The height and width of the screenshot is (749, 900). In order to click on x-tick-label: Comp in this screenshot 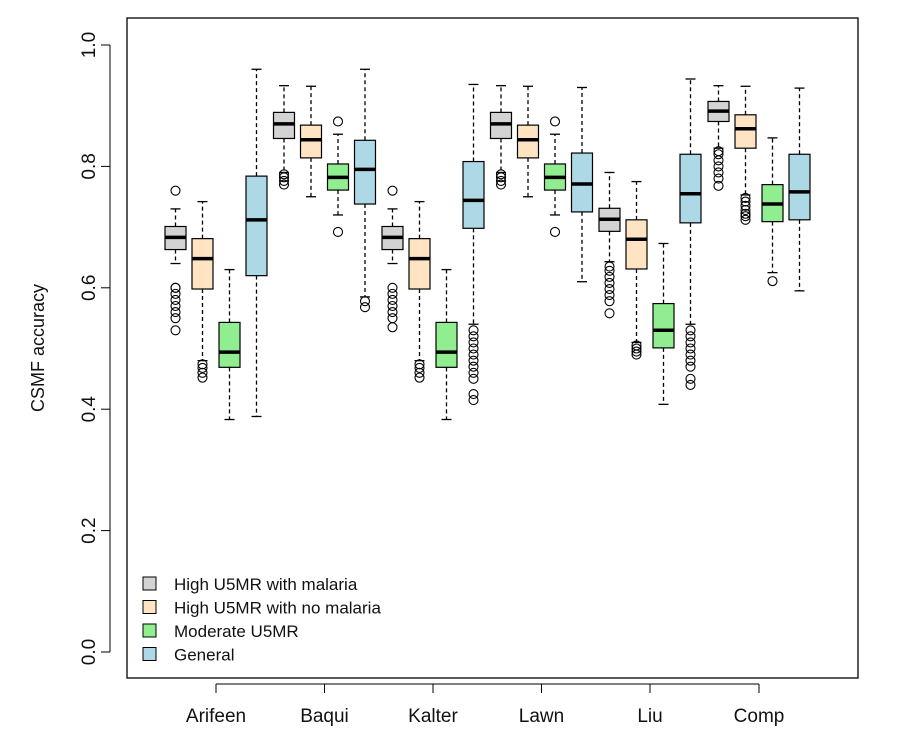, I will do `click(759, 716)`.